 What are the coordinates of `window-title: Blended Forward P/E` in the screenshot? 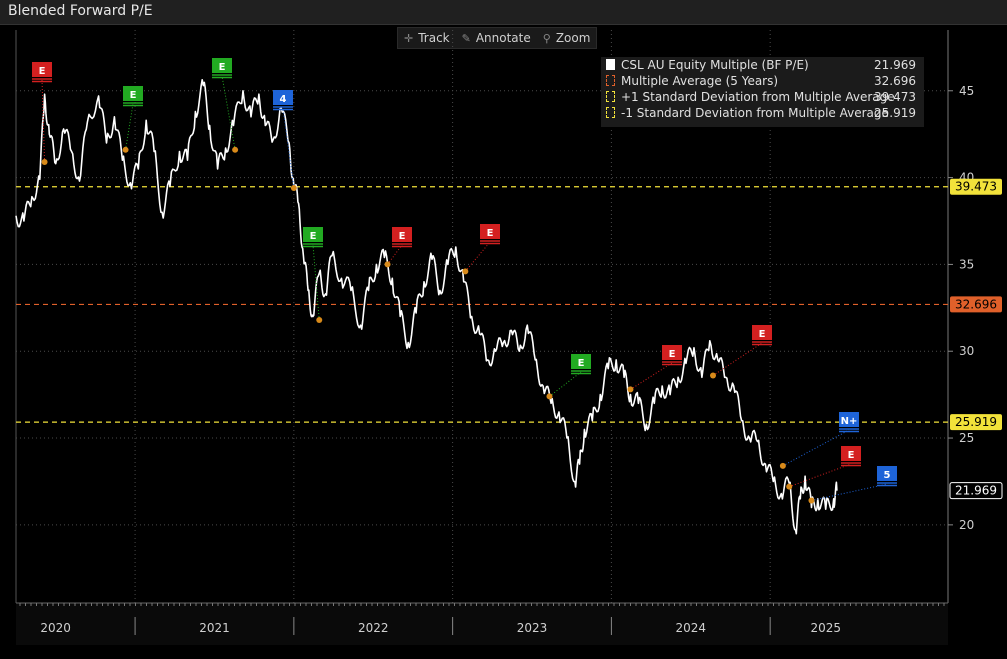 It's located at (80, 11).